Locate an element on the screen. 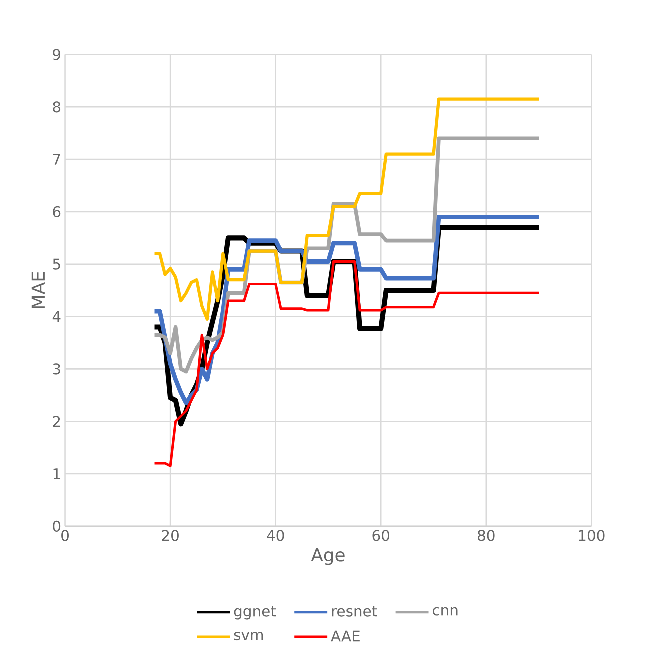  legend-label: AAE is located at coordinates (345, 636).